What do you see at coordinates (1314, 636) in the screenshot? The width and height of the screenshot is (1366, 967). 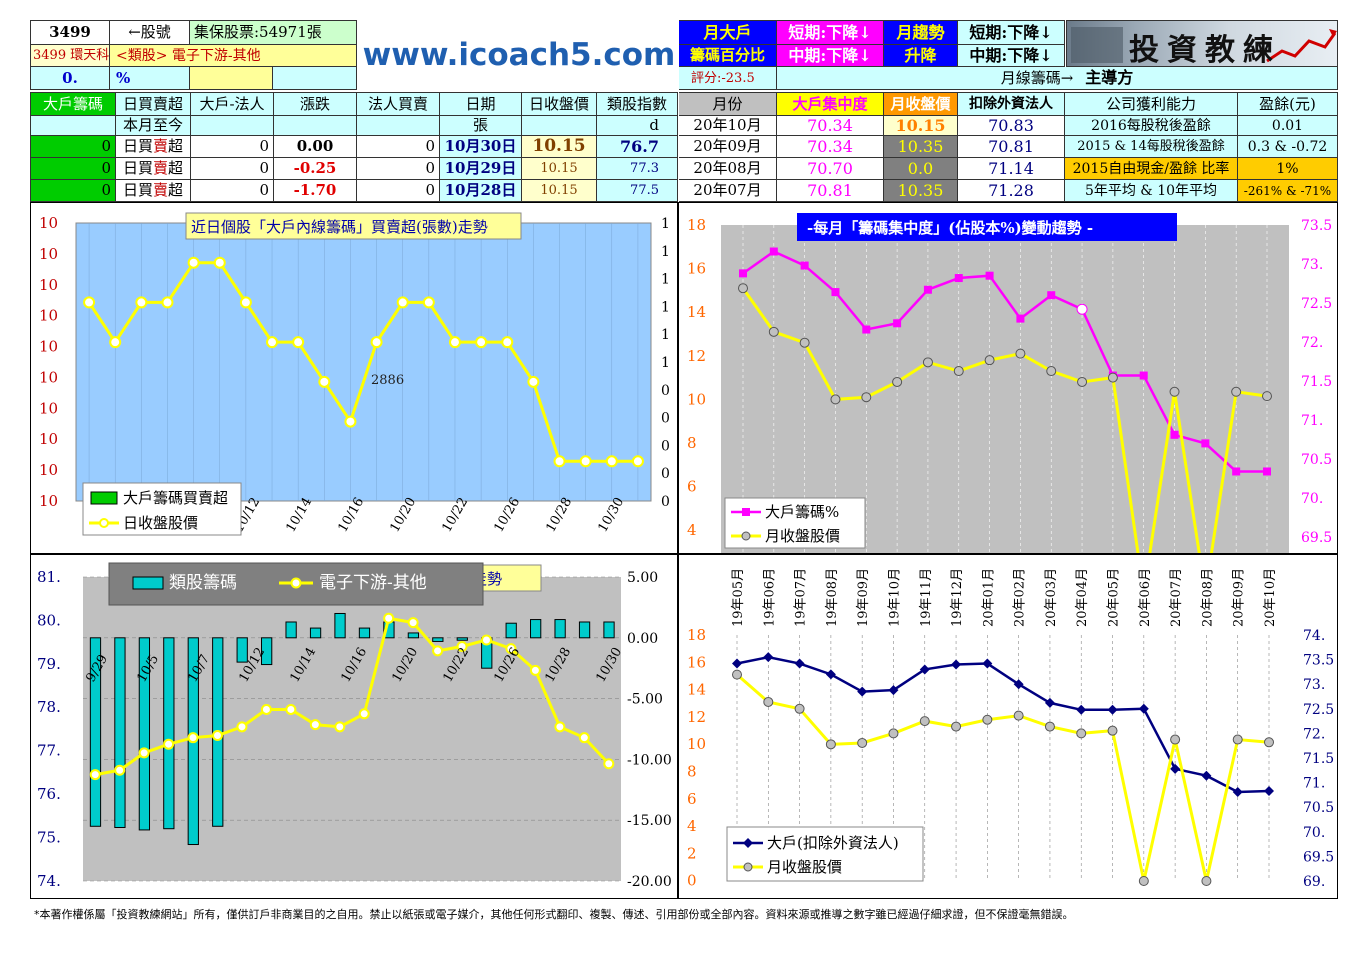 I see `right-axis-tick: 74.` at bounding box center [1314, 636].